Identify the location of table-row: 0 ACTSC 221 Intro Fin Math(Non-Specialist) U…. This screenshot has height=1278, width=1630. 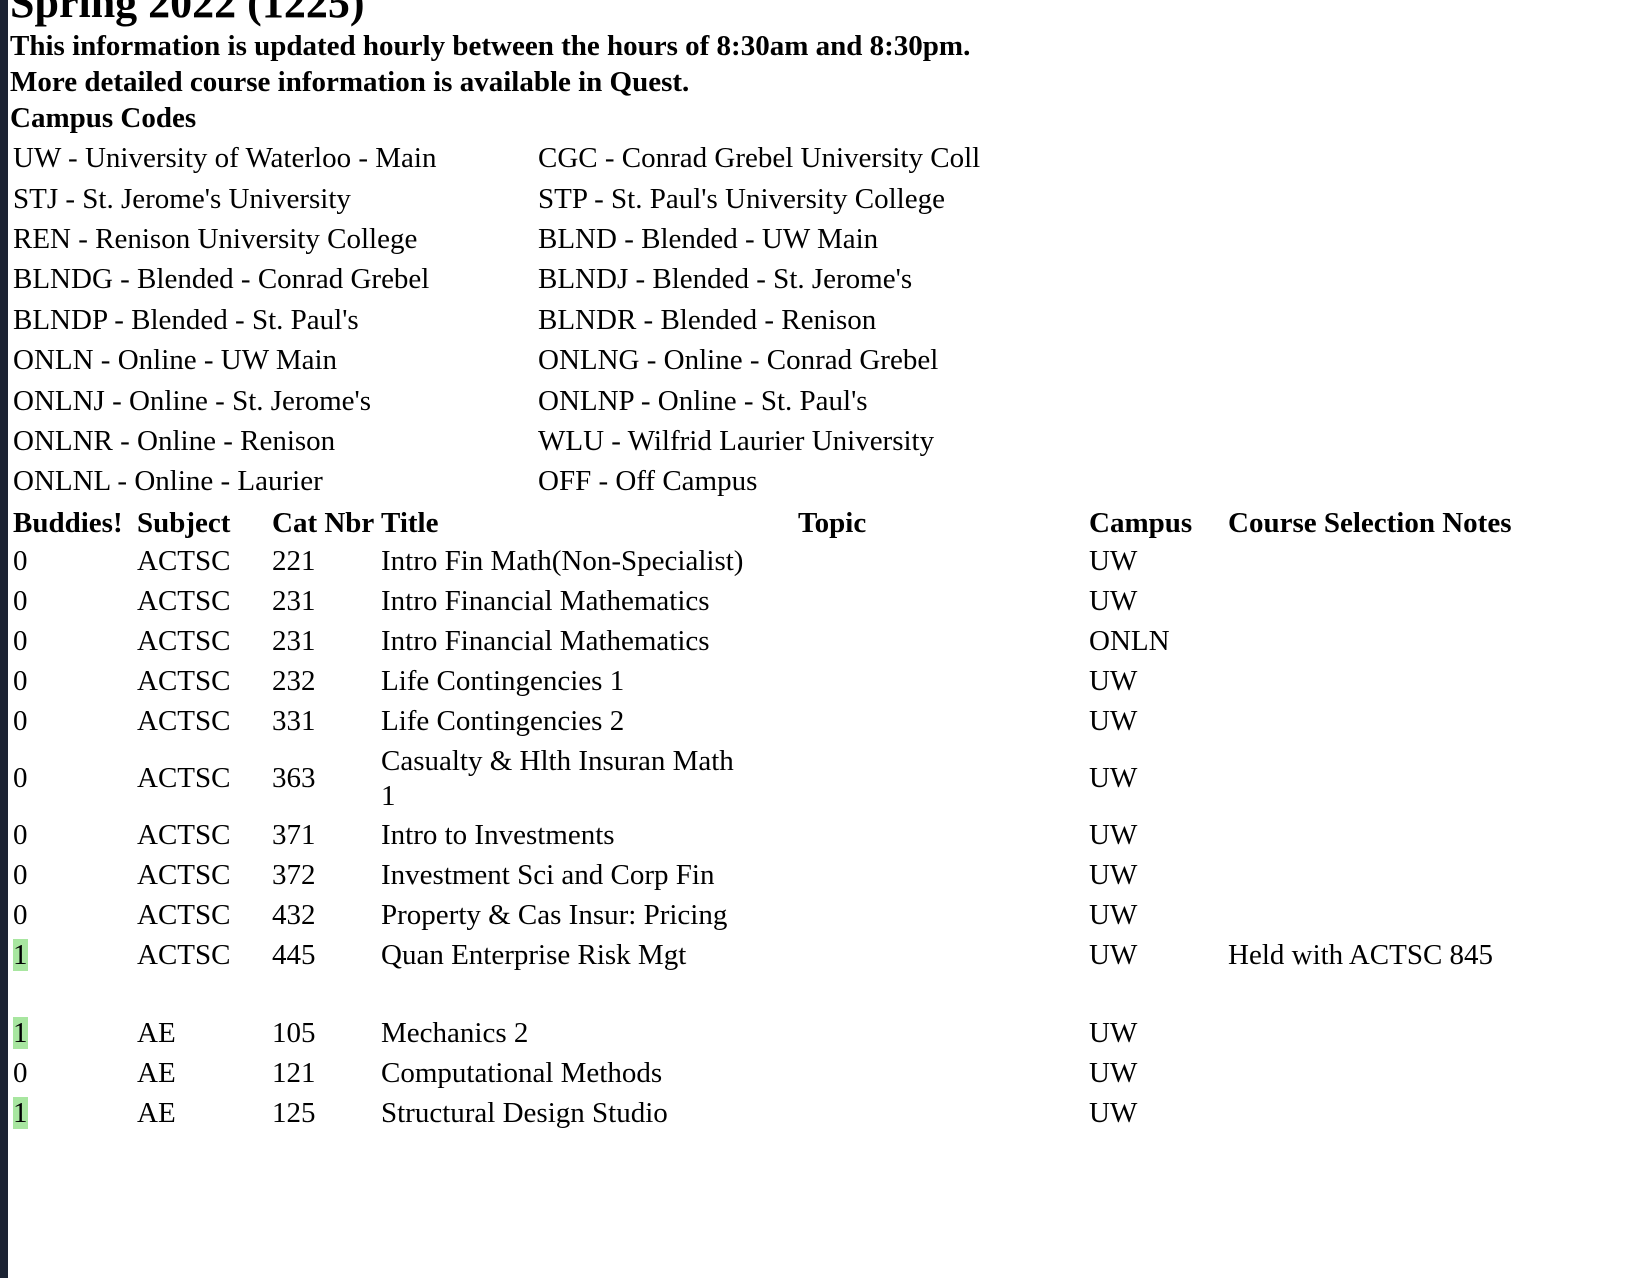
(810, 562).